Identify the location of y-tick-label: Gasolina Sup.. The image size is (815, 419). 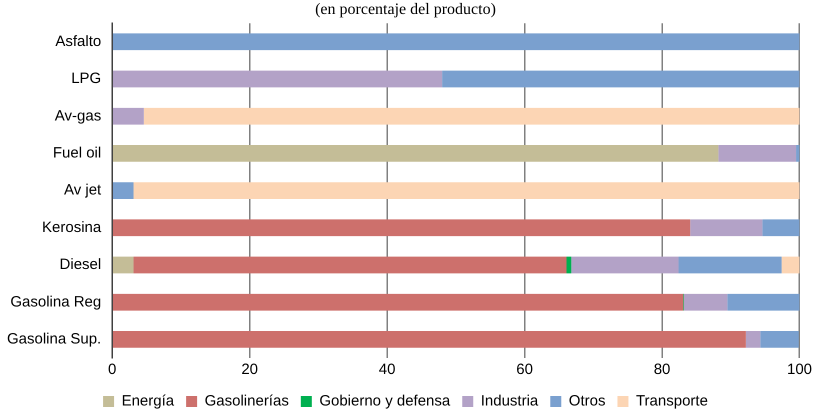
(54, 339).